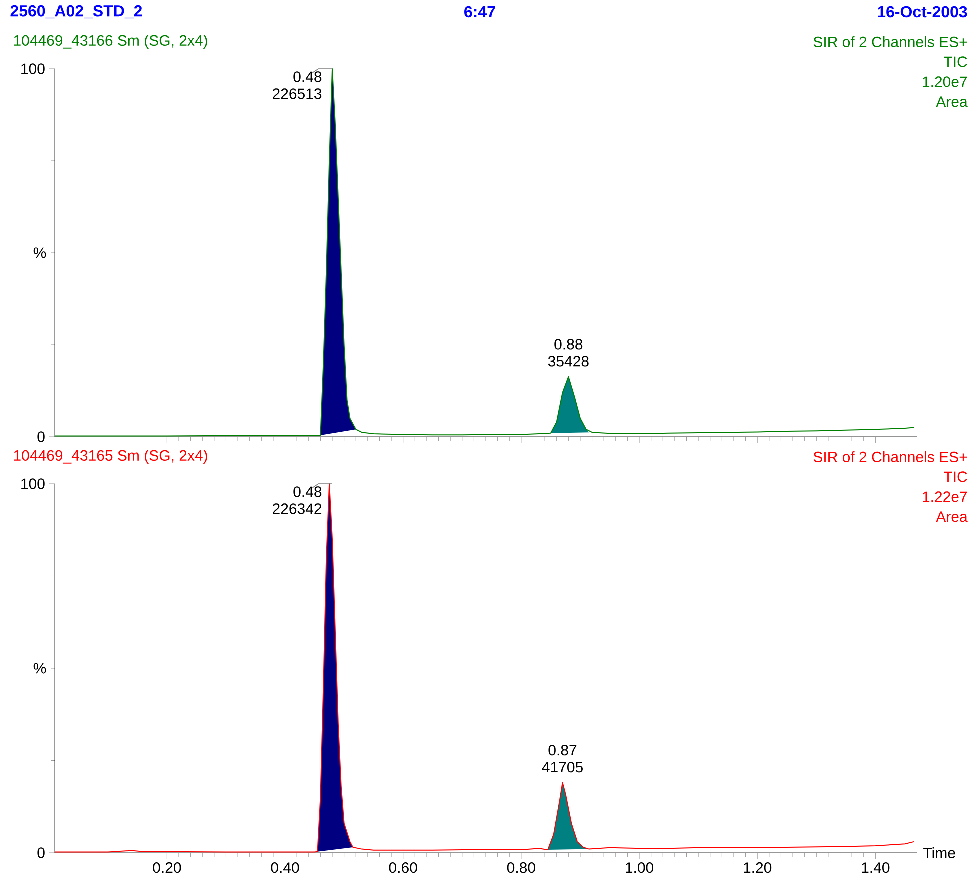 This screenshot has width=973, height=878. I want to click on chart-subtitle: 104469_43165 Sm (SG, 2x4), so click(111, 457).